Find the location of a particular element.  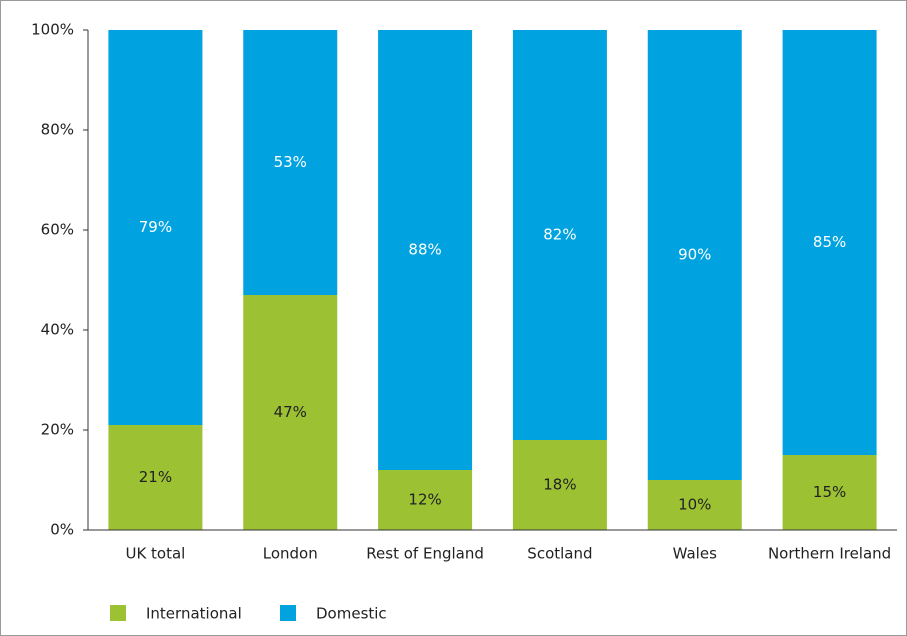

x-tick-label: London is located at coordinates (290, 554).